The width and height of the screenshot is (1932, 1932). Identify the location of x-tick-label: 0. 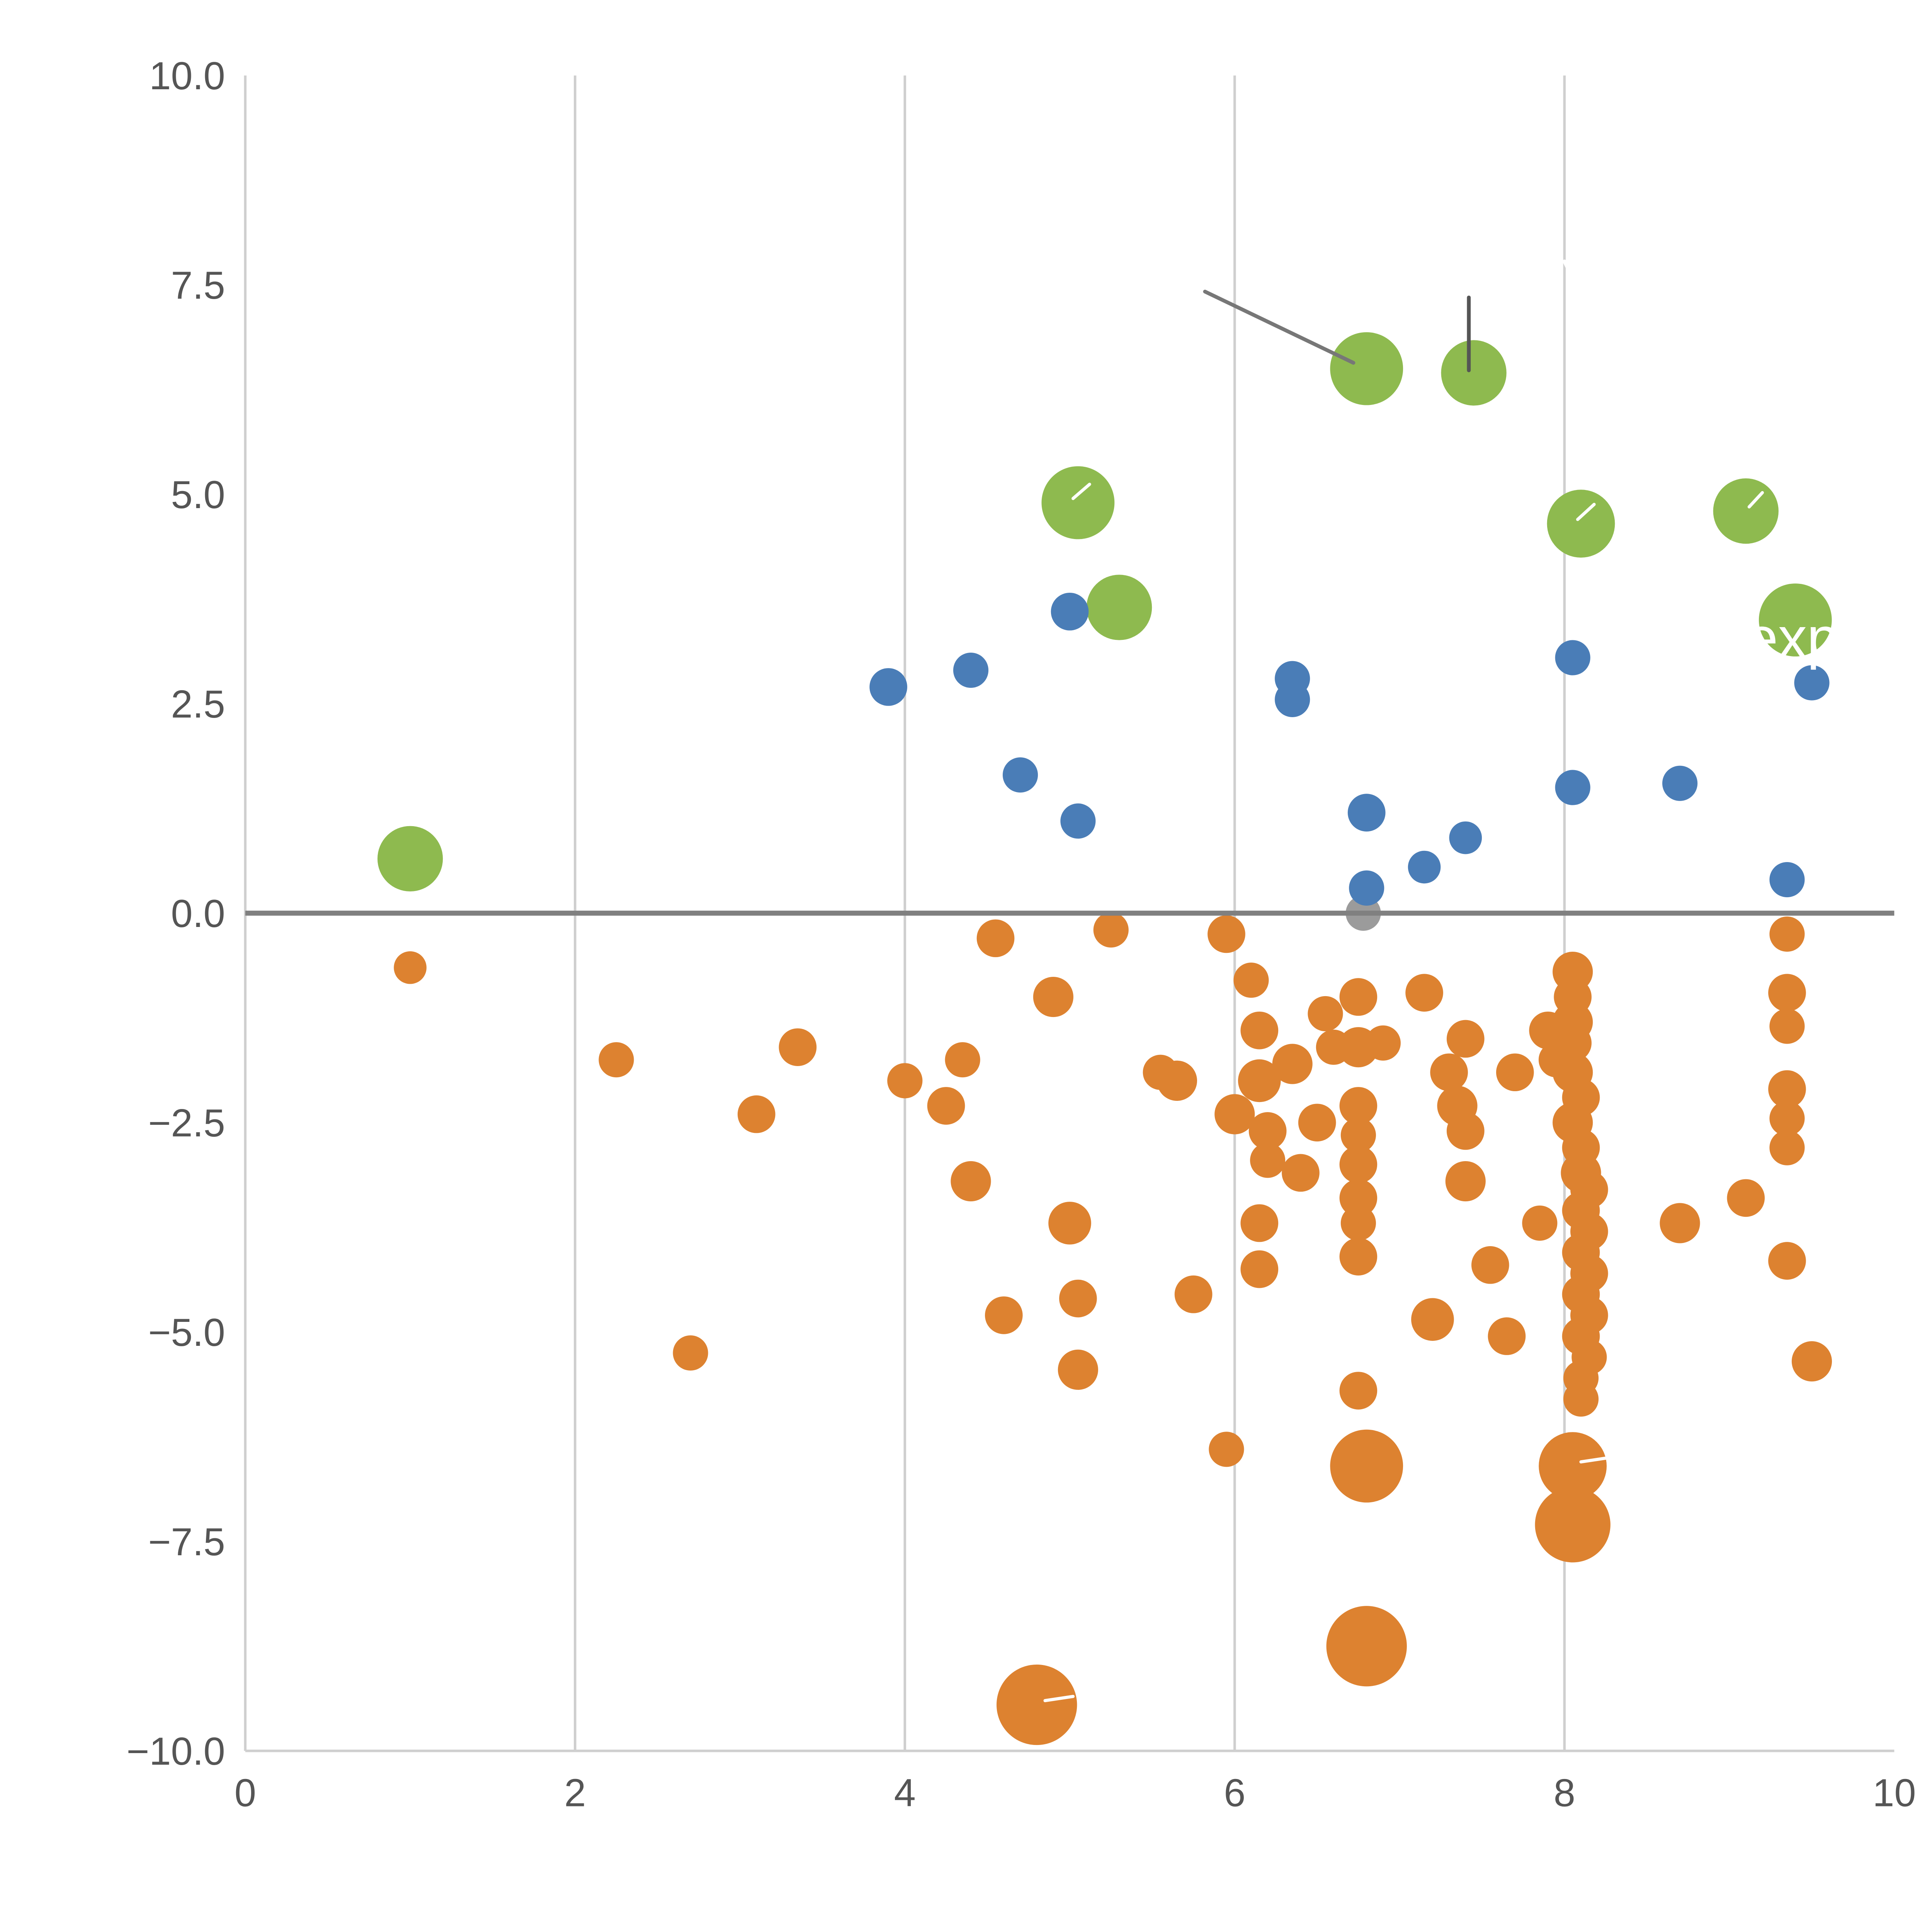
(246, 1793).